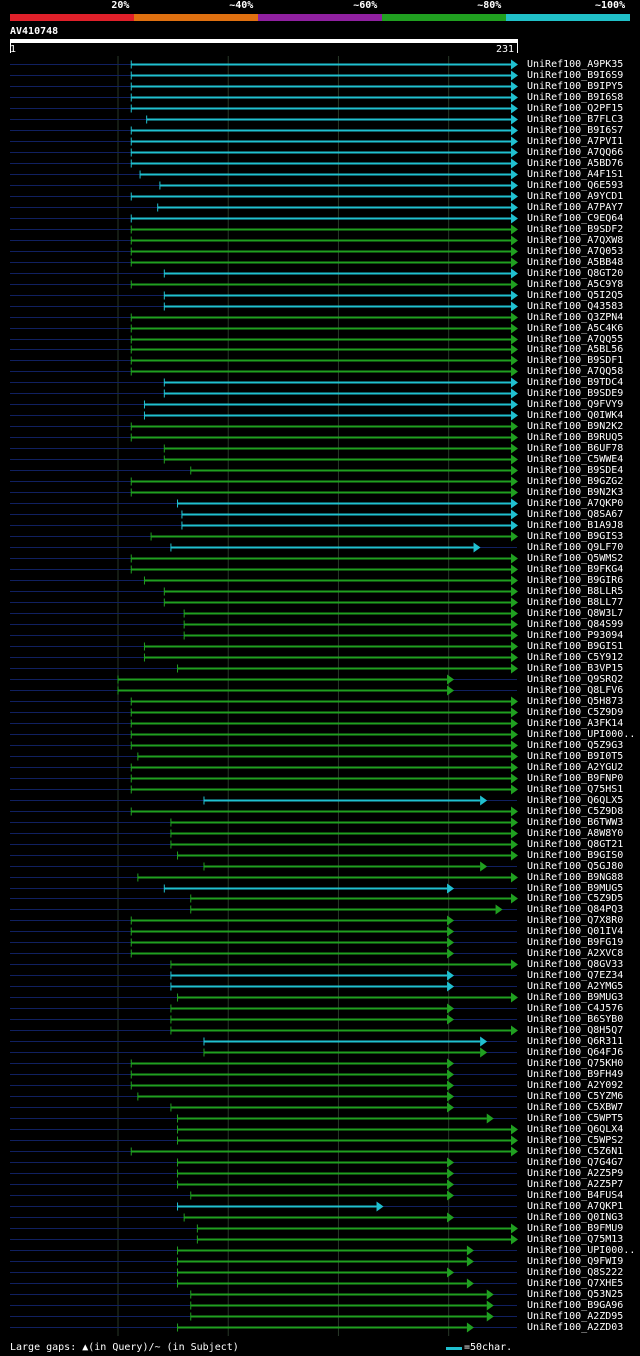 The image size is (640, 1356). What do you see at coordinates (575, 1283) in the screenshot?
I see `hit-label: UniRef100_Q7XHE5` at bounding box center [575, 1283].